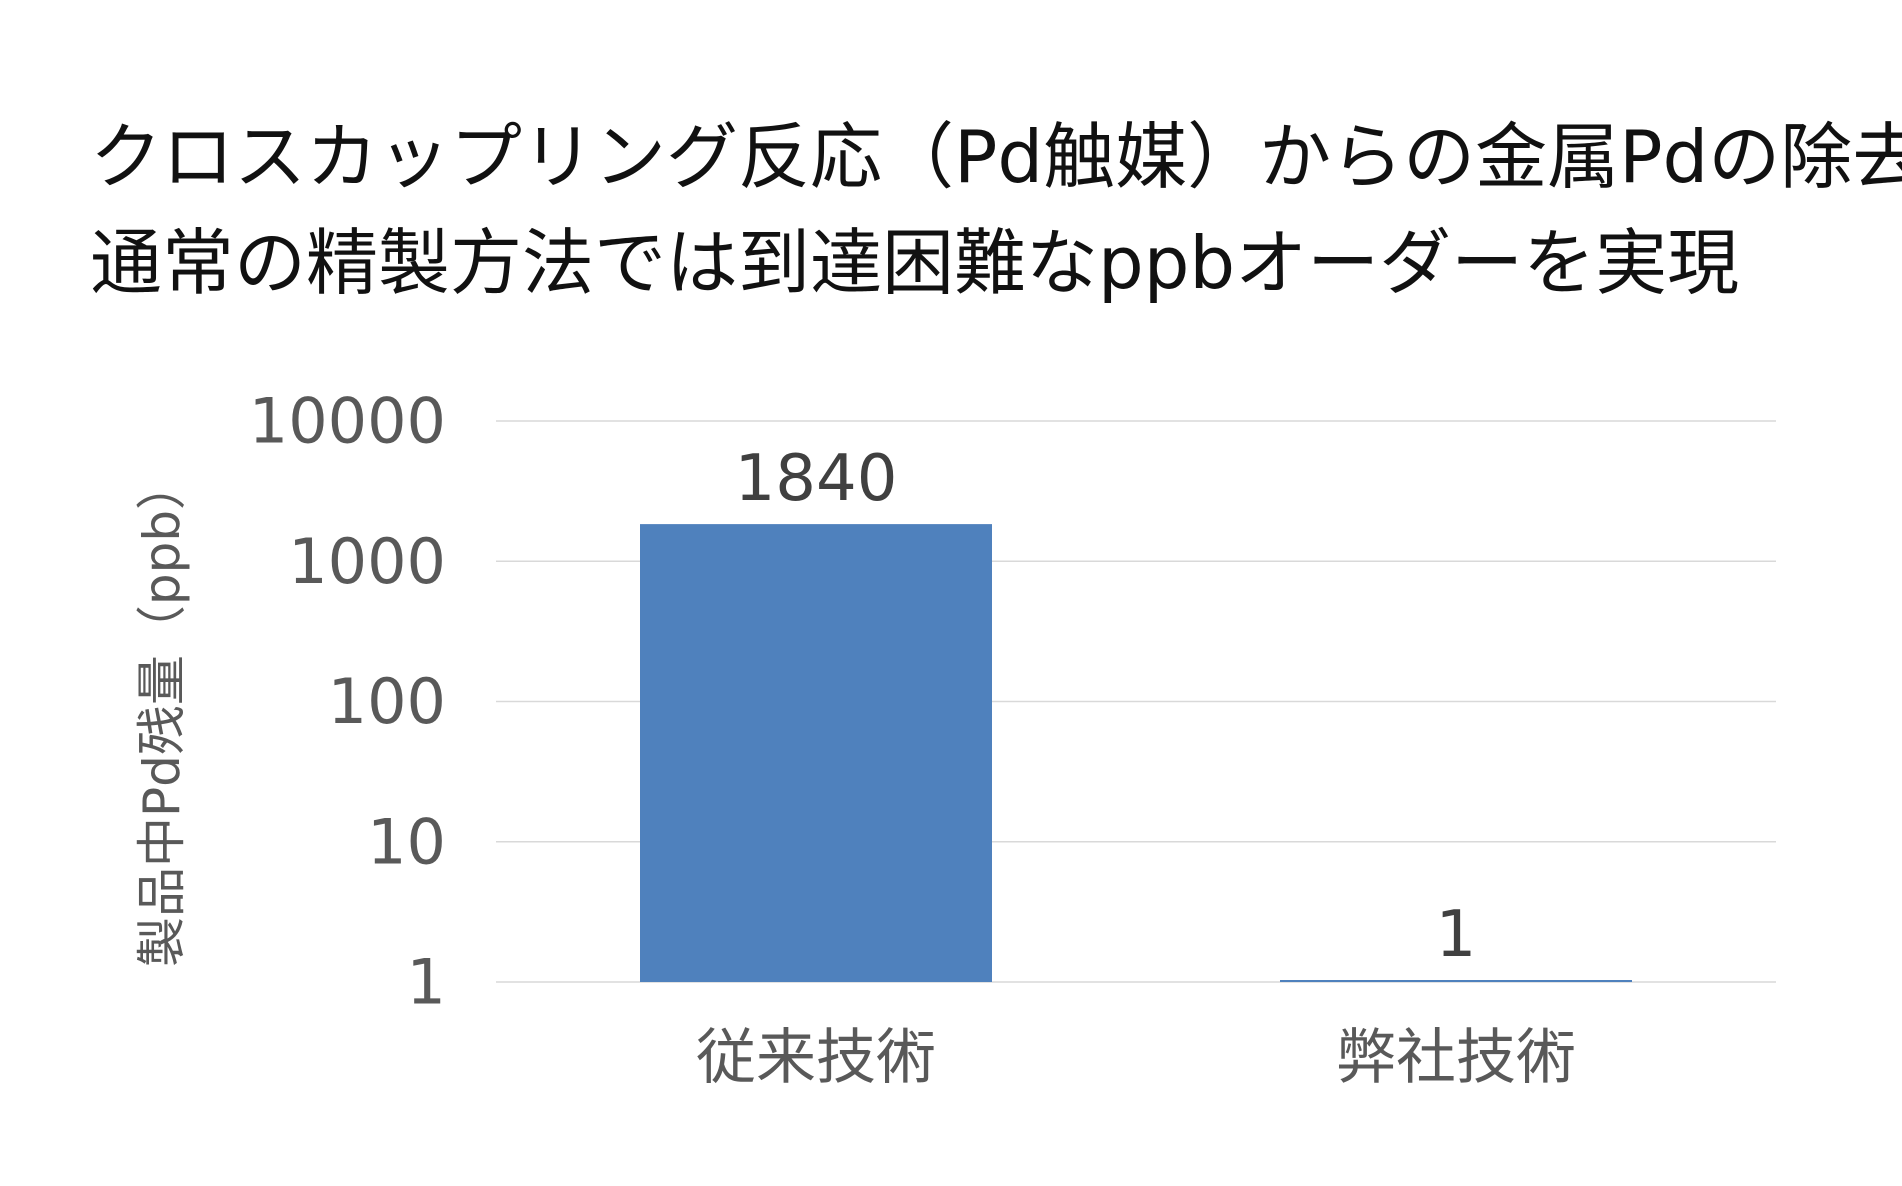  What do you see at coordinates (996, 157) in the screenshot?
I see `chart-title: クロスカップリング反応（Pd触媒）からの金属Pdの除去` at bounding box center [996, 157].